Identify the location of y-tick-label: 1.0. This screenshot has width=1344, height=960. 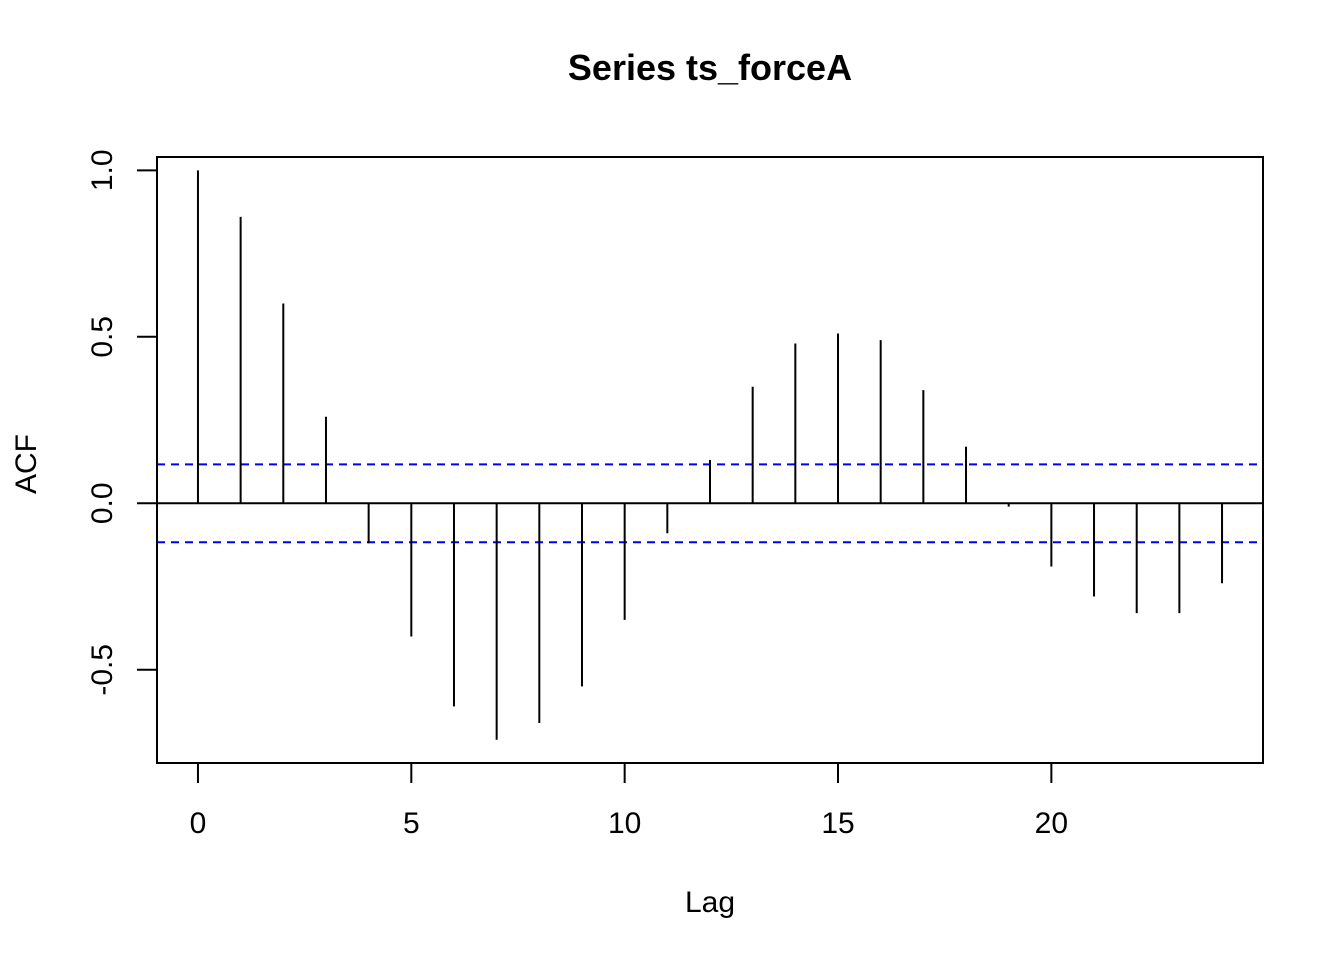
(102, 170).